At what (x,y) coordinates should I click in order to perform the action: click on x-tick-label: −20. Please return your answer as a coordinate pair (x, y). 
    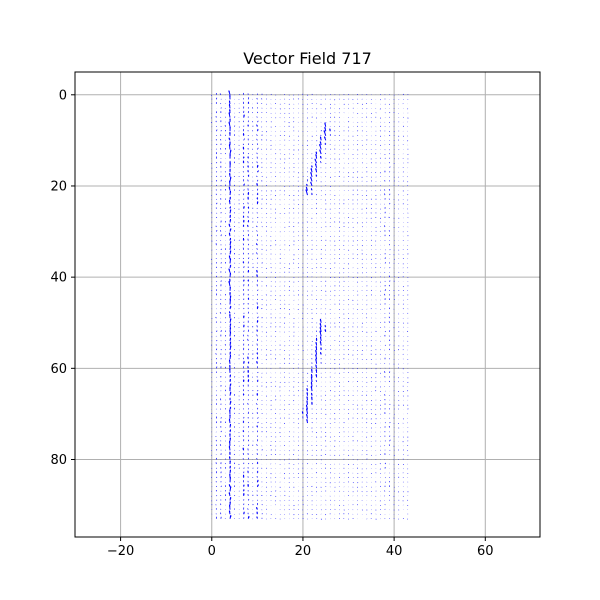
    Looking at the image, I should click on (120, 551).